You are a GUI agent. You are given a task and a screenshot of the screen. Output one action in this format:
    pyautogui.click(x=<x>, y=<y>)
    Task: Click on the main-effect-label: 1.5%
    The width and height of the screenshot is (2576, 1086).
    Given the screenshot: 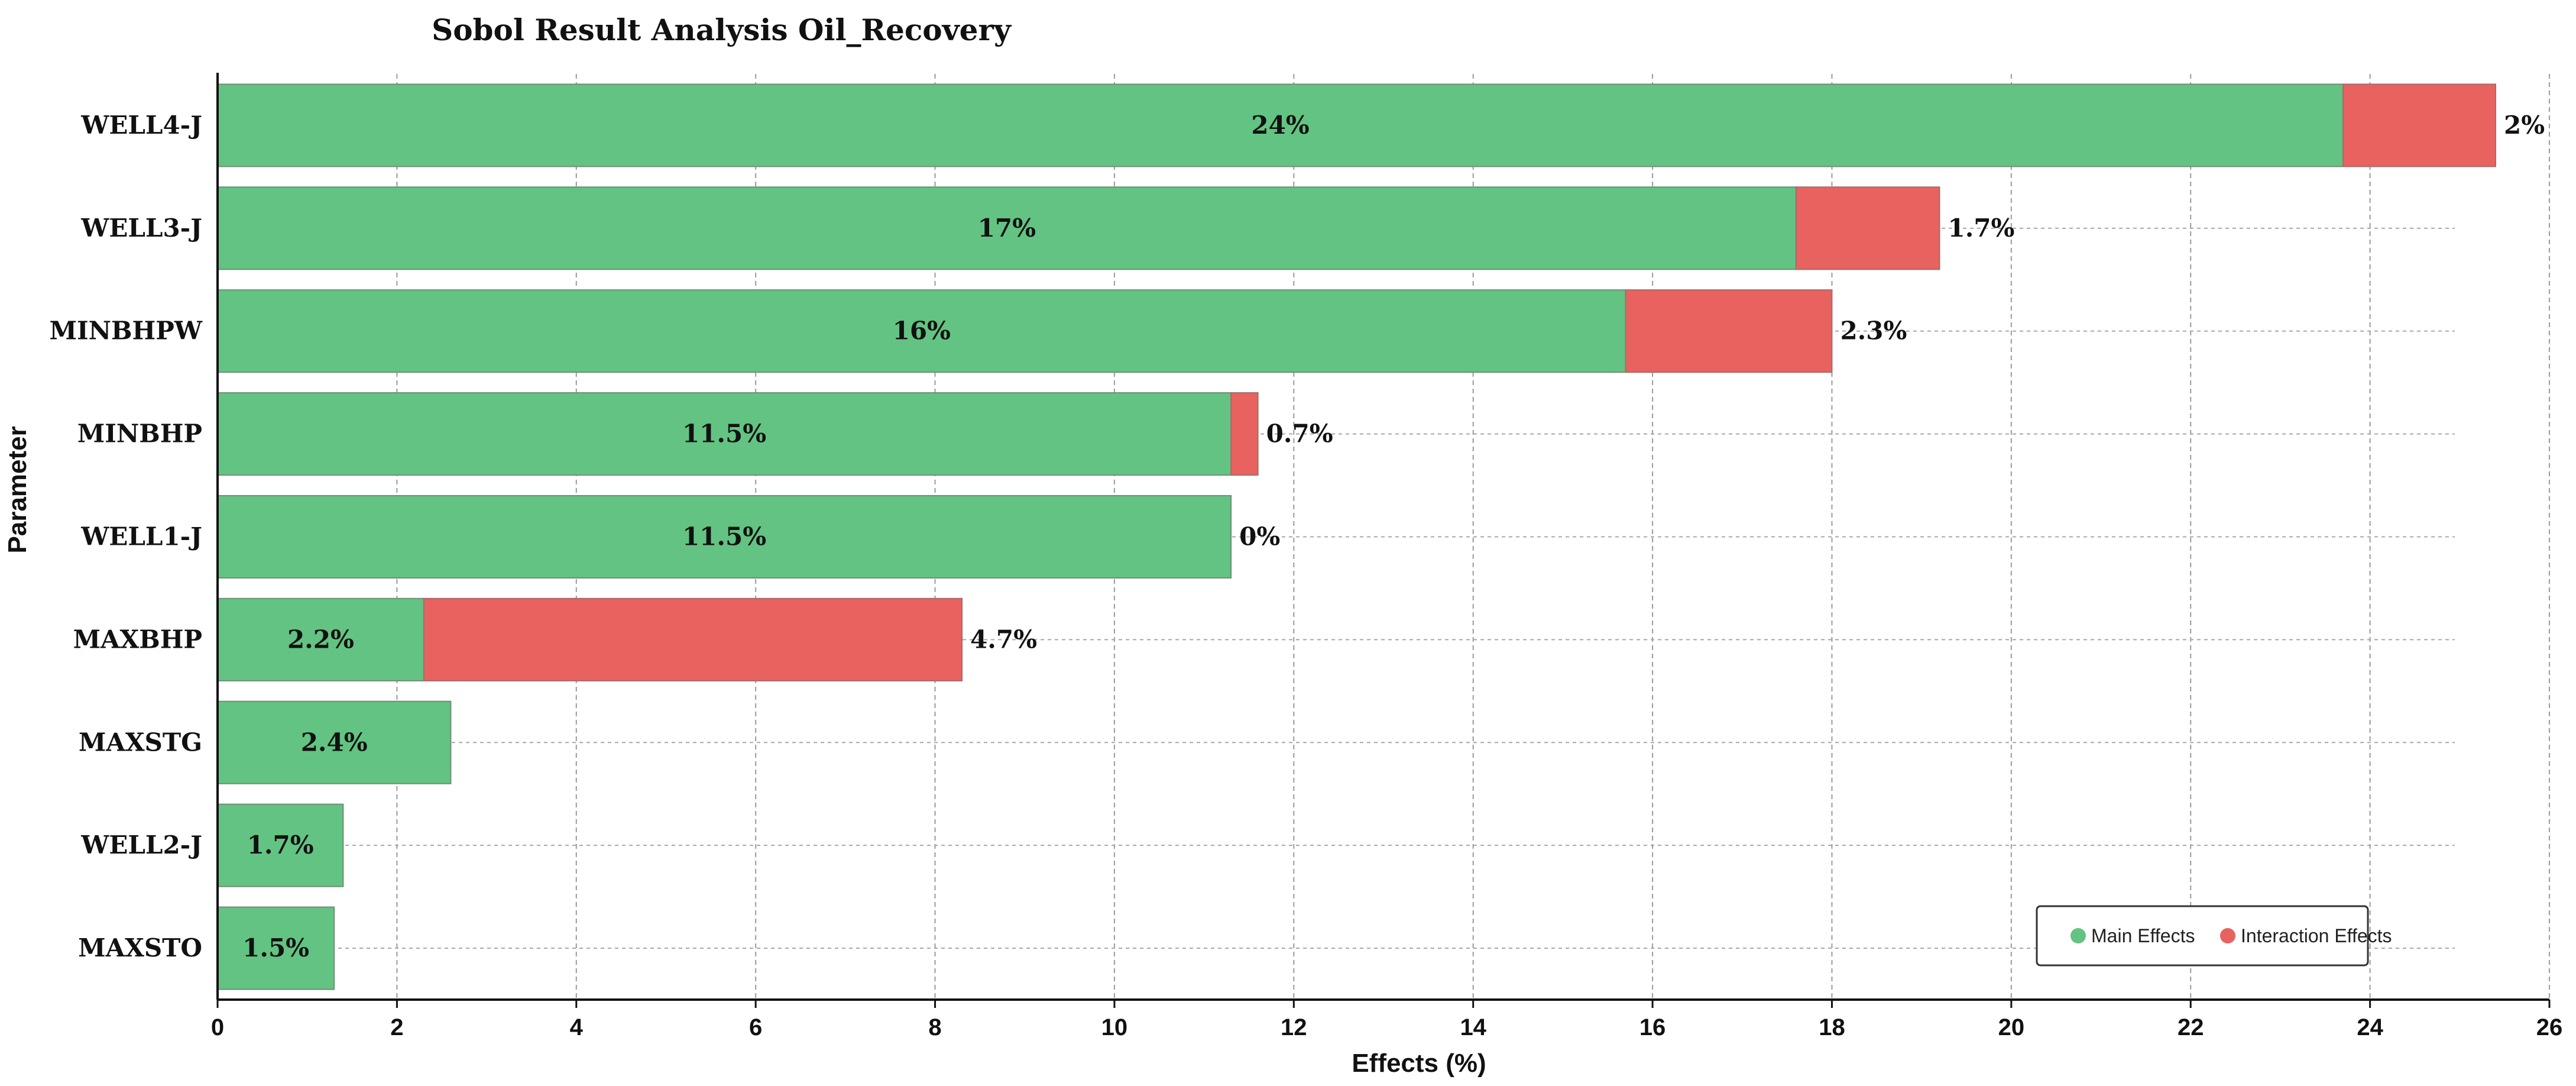 What is the action you would take?
    pyautogui.click(x=275, y=947)
    